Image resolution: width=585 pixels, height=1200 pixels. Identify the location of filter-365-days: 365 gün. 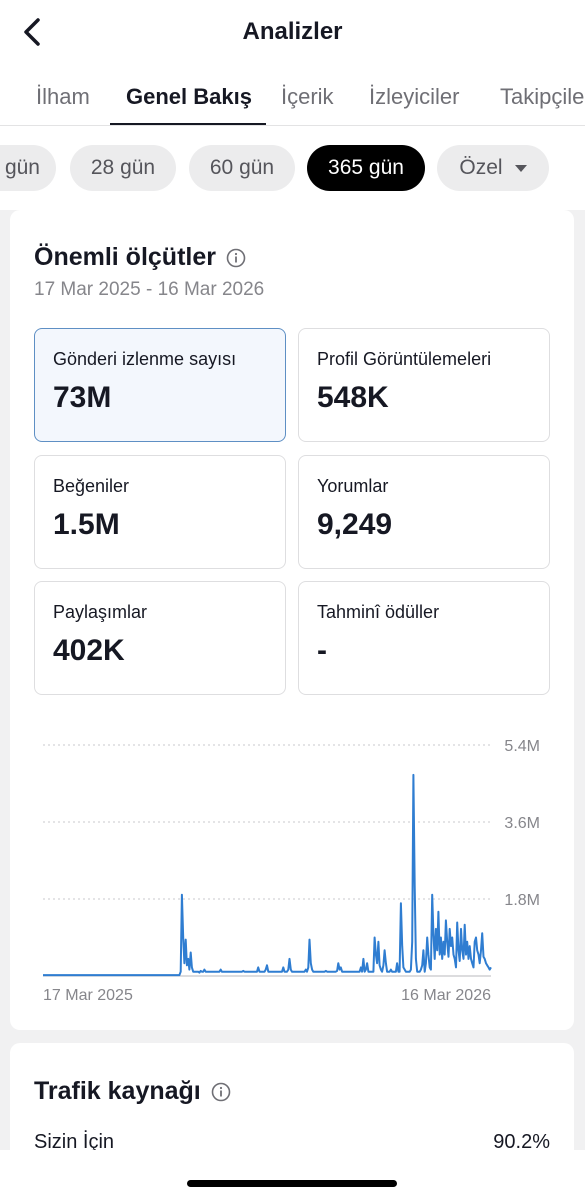
(366, 168).